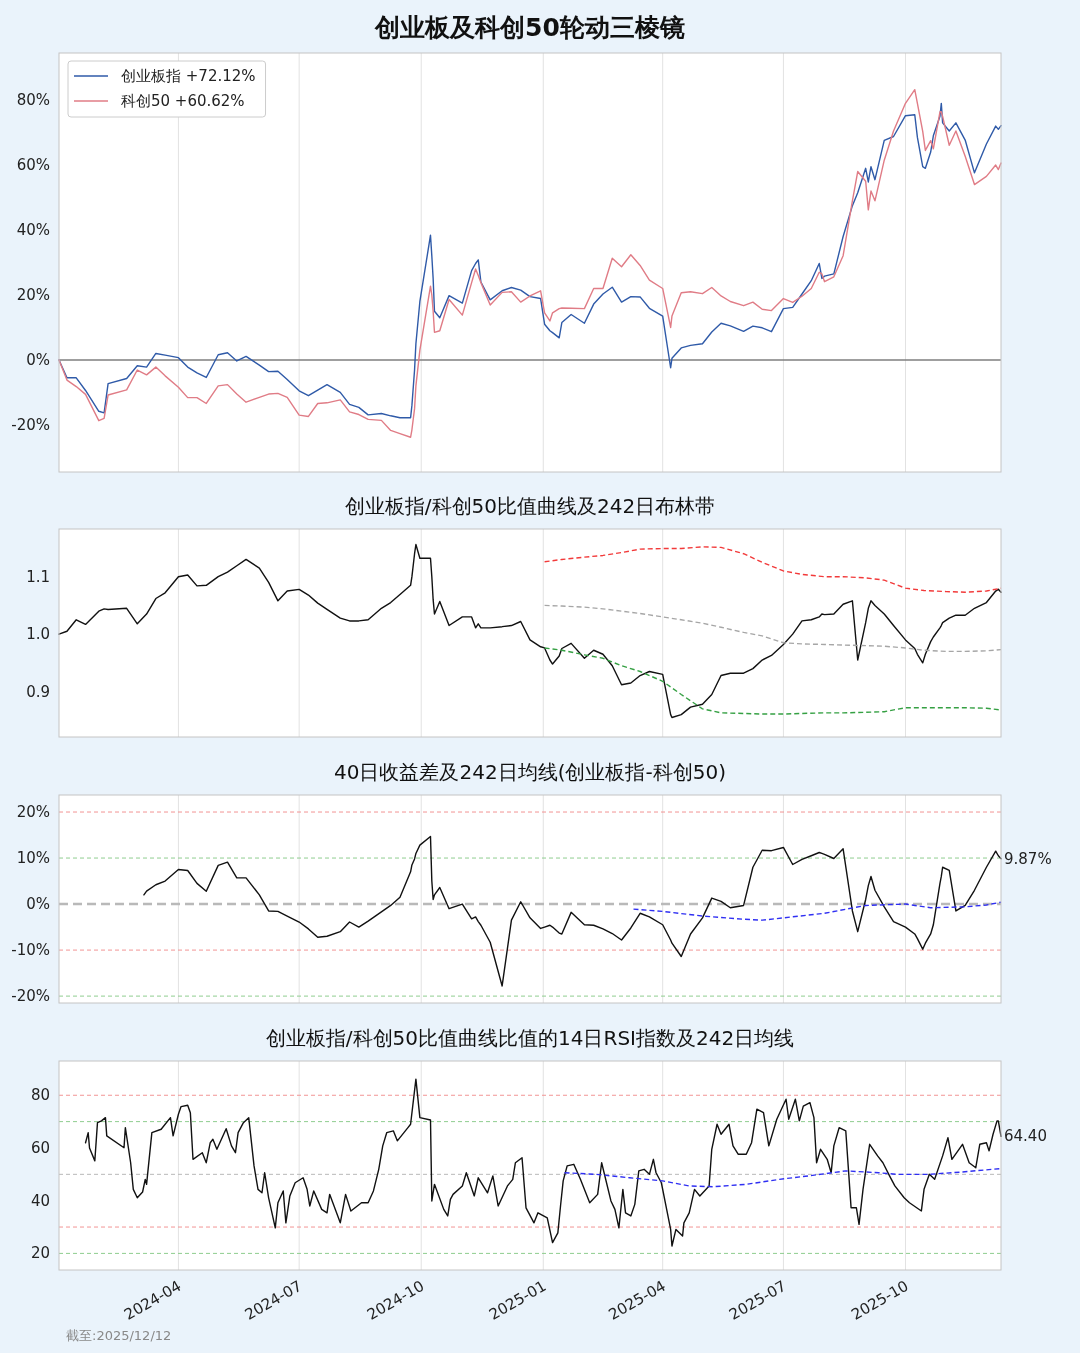 The height and width of the screenshot is (1353, 1080). I want to click on y-tick-label: 10%, so click(33, 858).